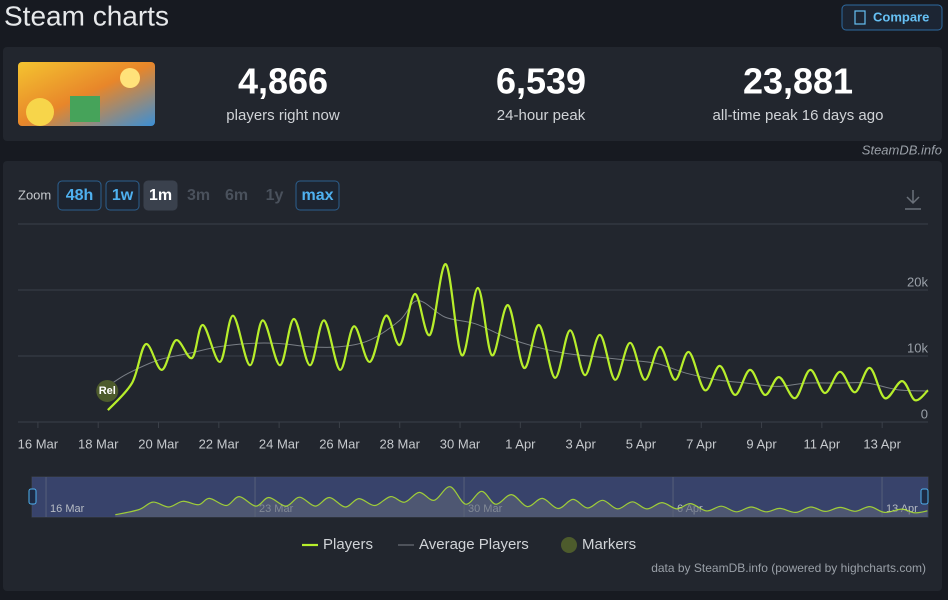  What do you see at coordinates (541, 81) in the screenshot?
I see `stat-value: 6,539` at bounding box center [541, 81].